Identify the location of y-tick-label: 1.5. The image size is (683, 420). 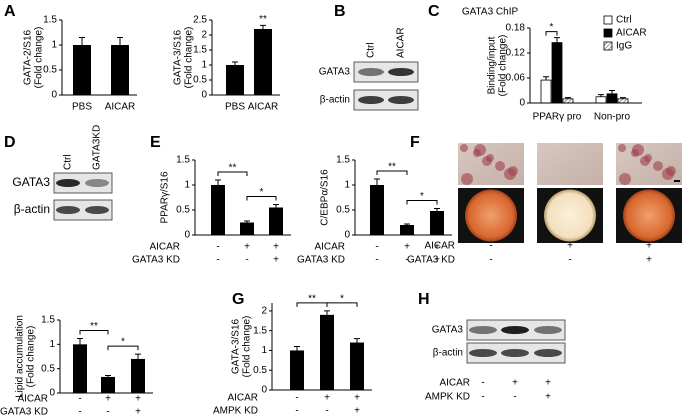
(200, 50).